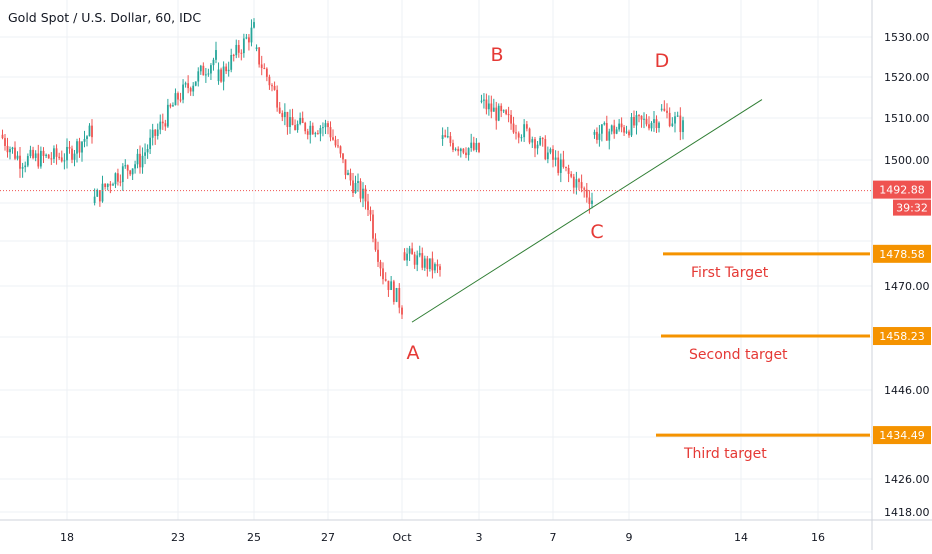 The width and height of the screenshot is (932, 554). Describe the element at coordinates (105, 17) in the screenshot. I see `chart-title: Gold Spot / U.S. Dollar, 60, IDC` at that location.